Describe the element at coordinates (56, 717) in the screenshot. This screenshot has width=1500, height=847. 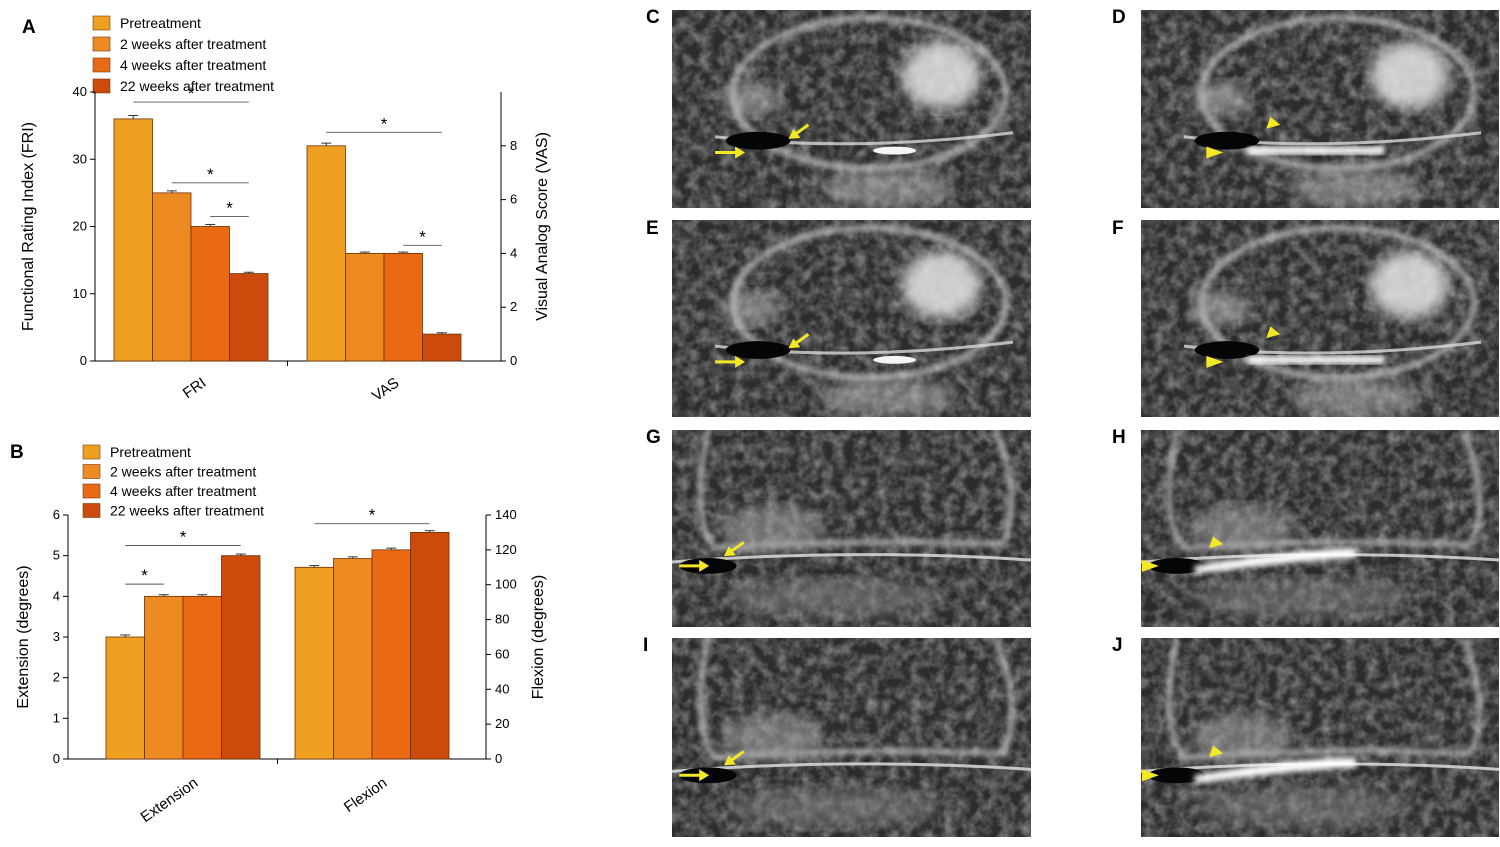
I see `y-tick-label-left: 1` at that location.